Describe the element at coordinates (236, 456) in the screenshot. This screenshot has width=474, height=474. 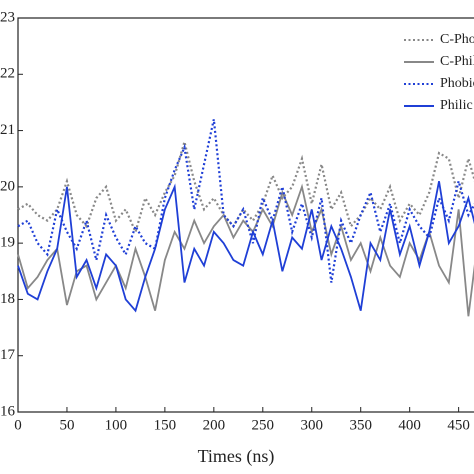
I see `x-axis-label: Times (ns)` at that location.